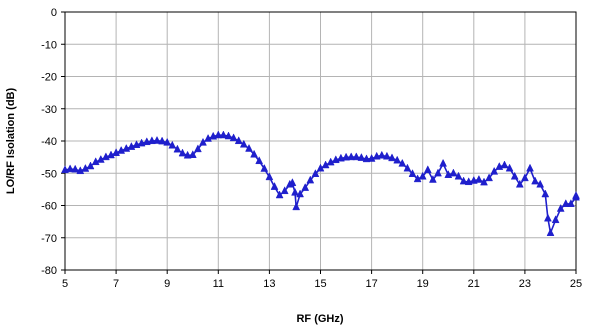  What do you see at coordinates (525, 284) in the screenshot?
I see `x-tick-label: 23` at bounding box center [525, 284].